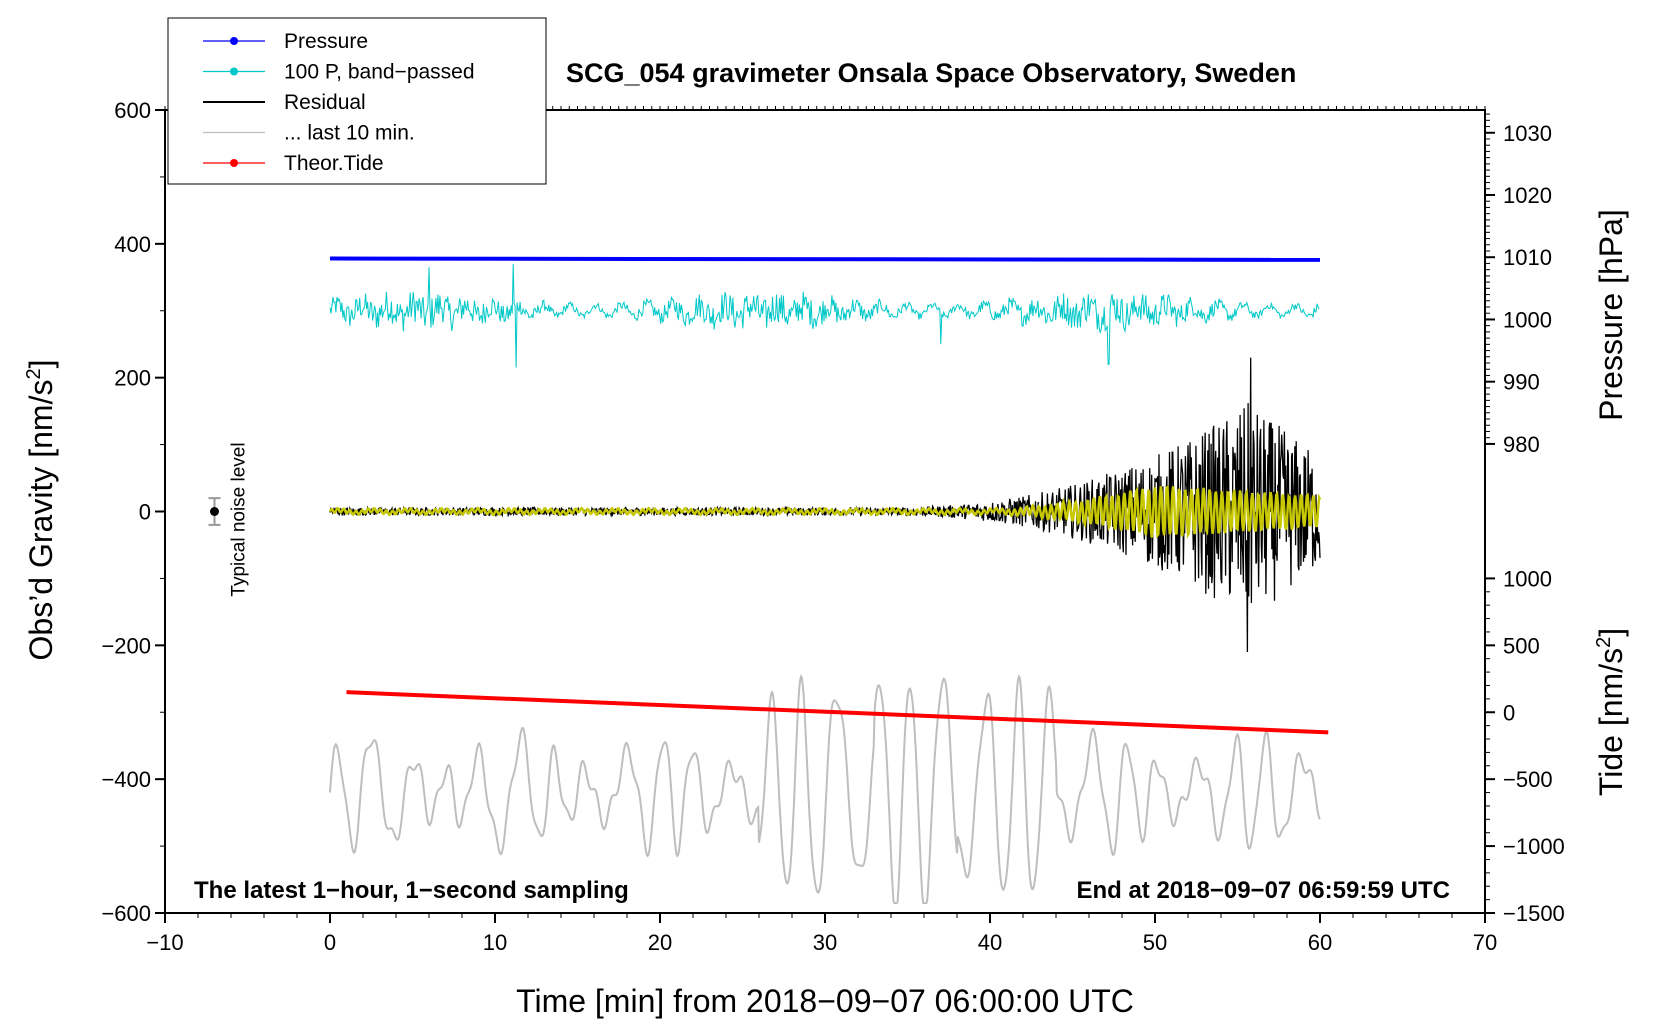 The image size is (1660, 1020). Describe the element at coordinates (325, 102) in the screenshot. I see `legend-label: Residual` at that location.